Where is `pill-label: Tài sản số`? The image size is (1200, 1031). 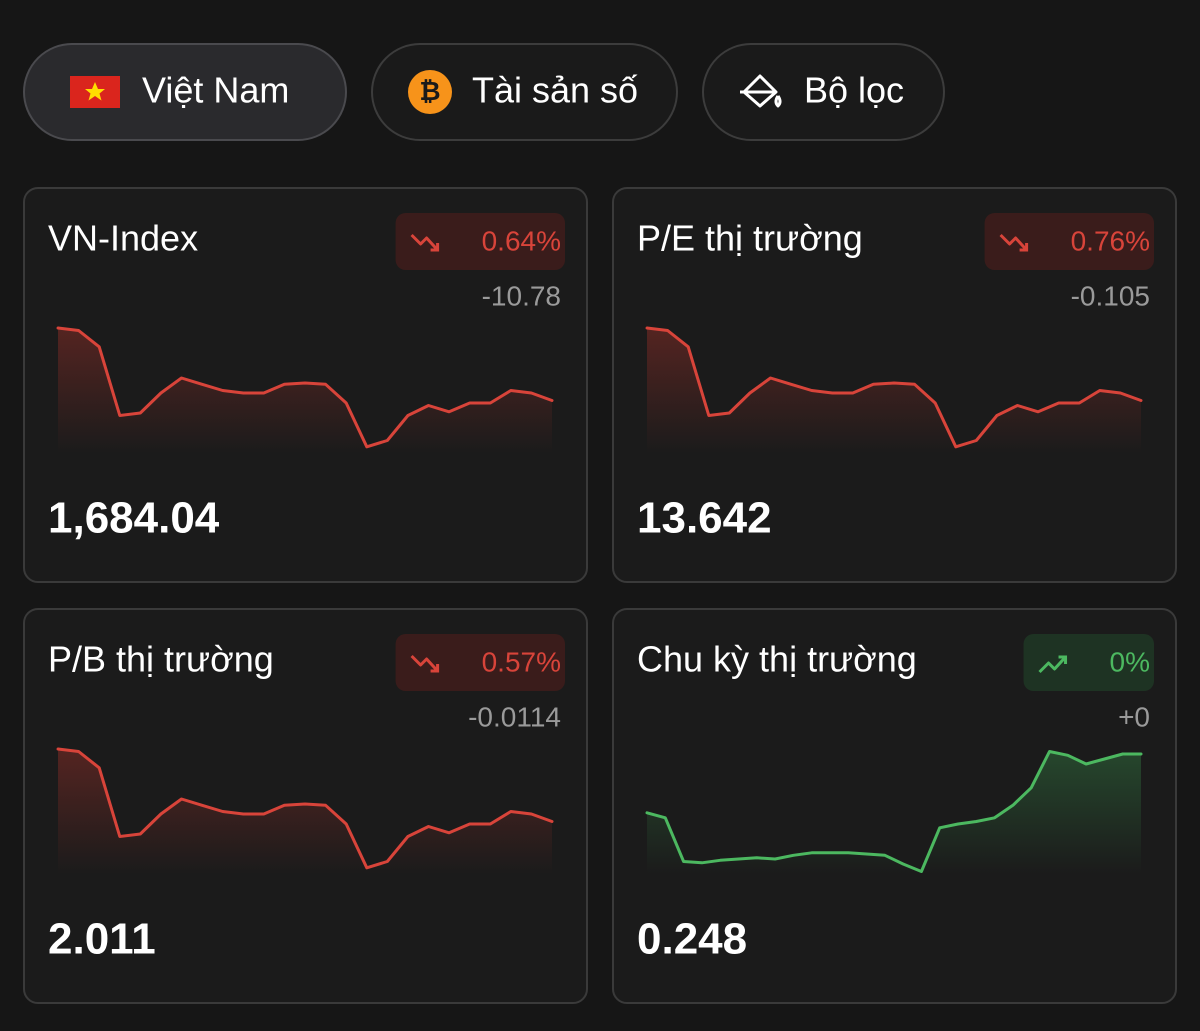
pill-label: Tài sản số is located at coordinates (555, 90).